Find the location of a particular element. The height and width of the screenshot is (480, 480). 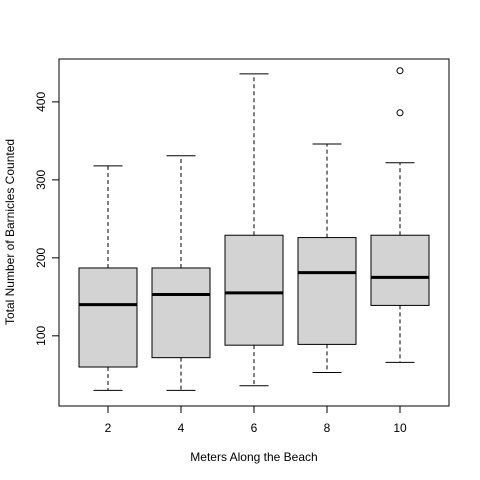

y-tick-label: 200 is located at coordinates (41, 258).